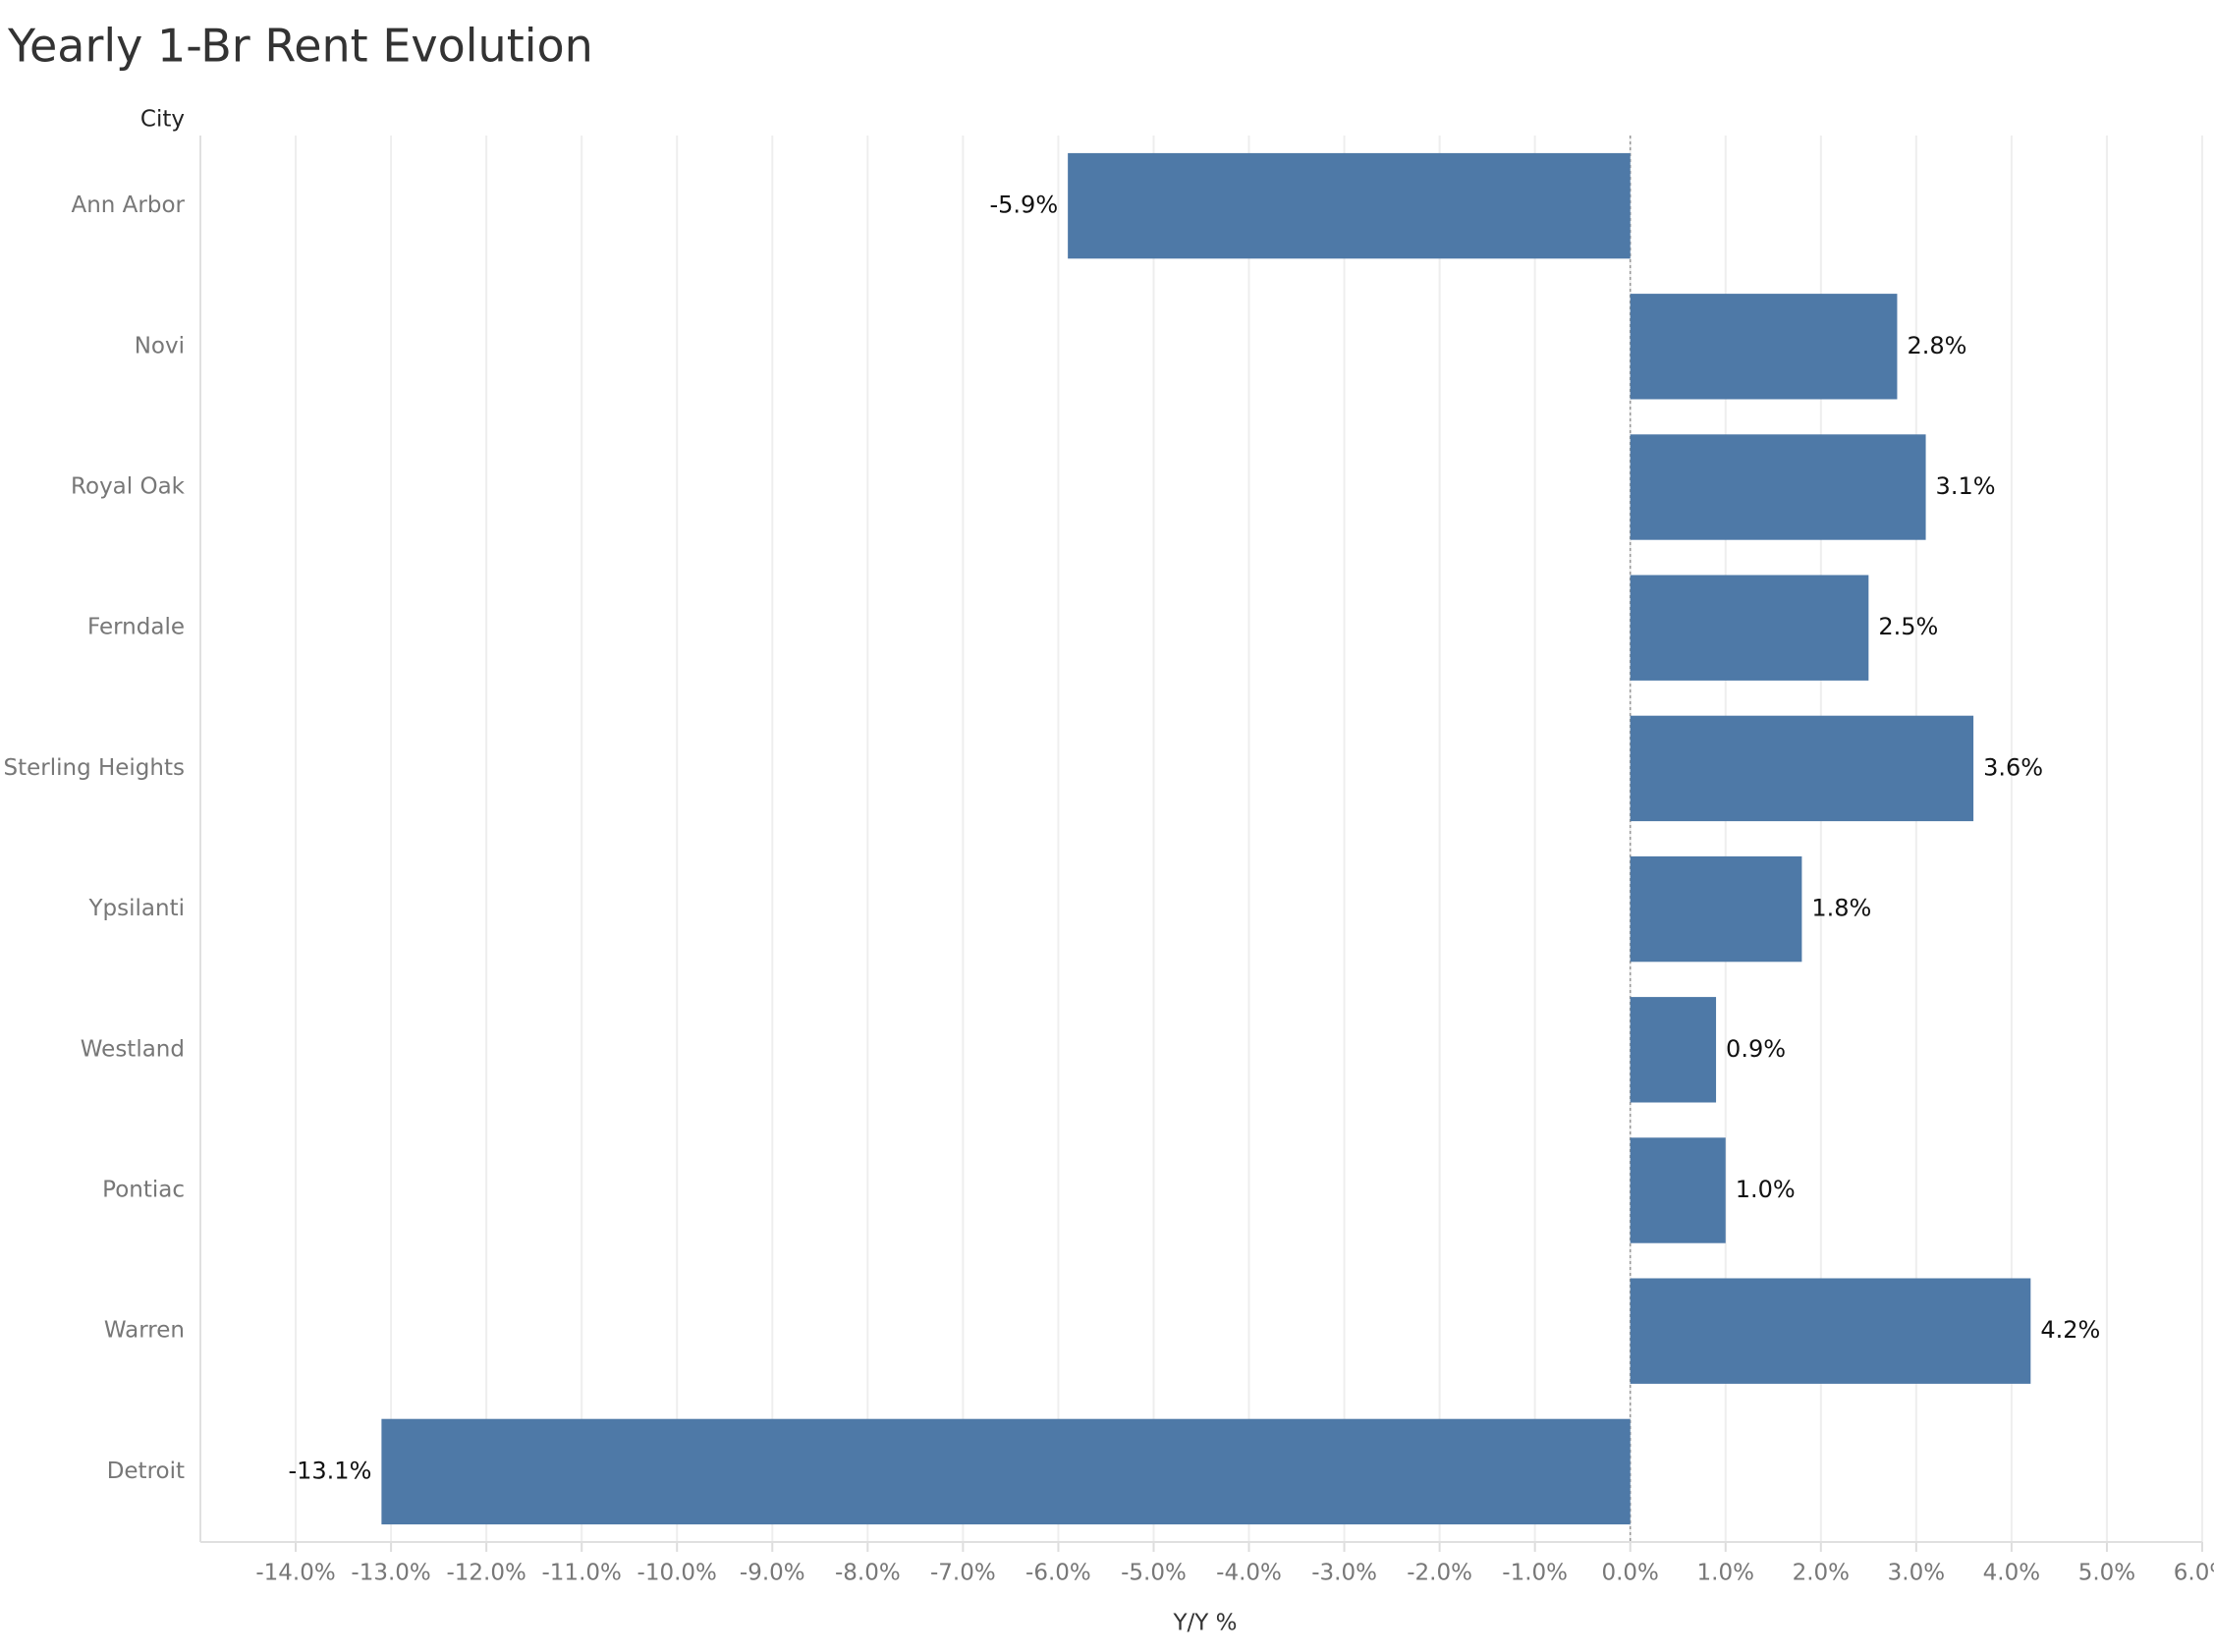  I want to click on x-tick-label: 1.0%, so click(1725, 1573).